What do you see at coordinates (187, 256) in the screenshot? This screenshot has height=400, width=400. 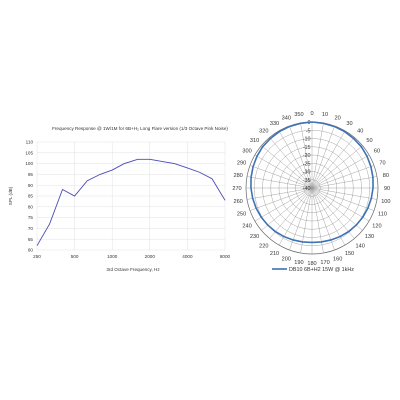 I see `freq-x-tick-label: 4000` at bounding box center [187, 256].